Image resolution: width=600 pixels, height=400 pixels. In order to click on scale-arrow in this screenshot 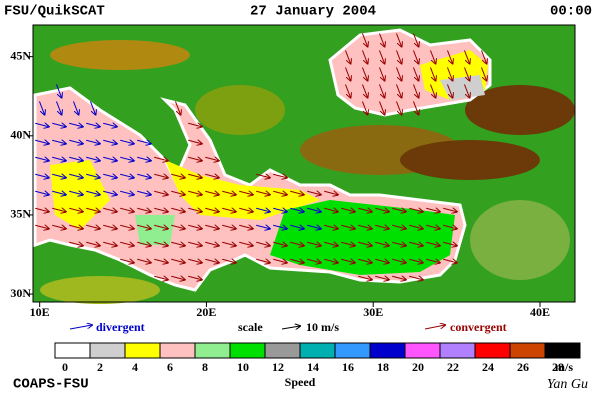, I will do `click(290, 327)`.